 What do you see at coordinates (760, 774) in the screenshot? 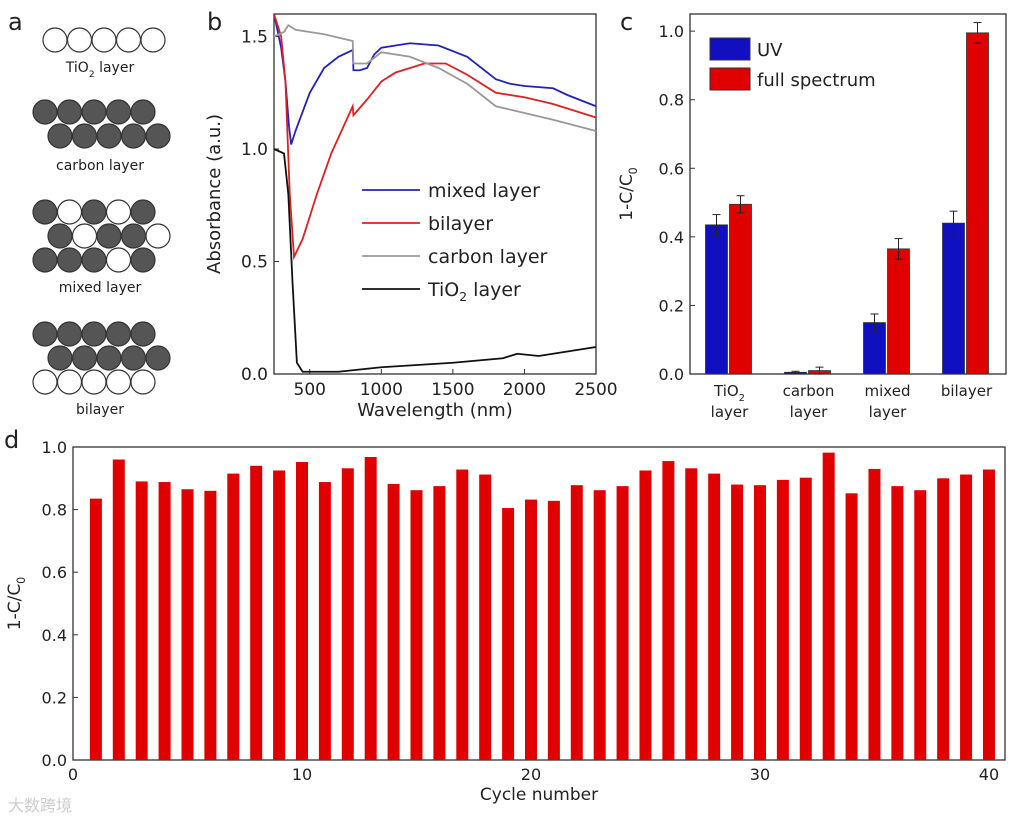
I see `panel-d-x-tick-label: 30` at bounding box center [760, 774].